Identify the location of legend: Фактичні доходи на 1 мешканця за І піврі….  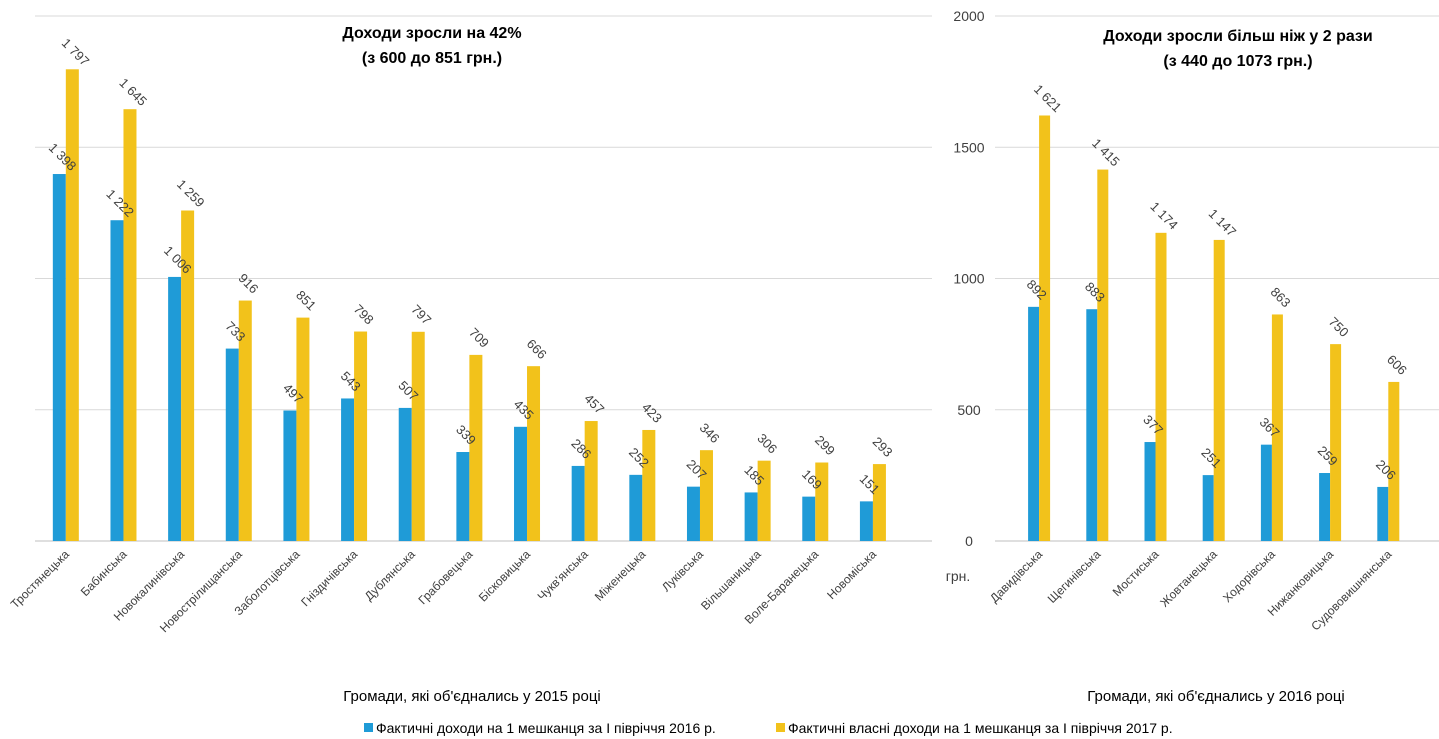
(768, 728).